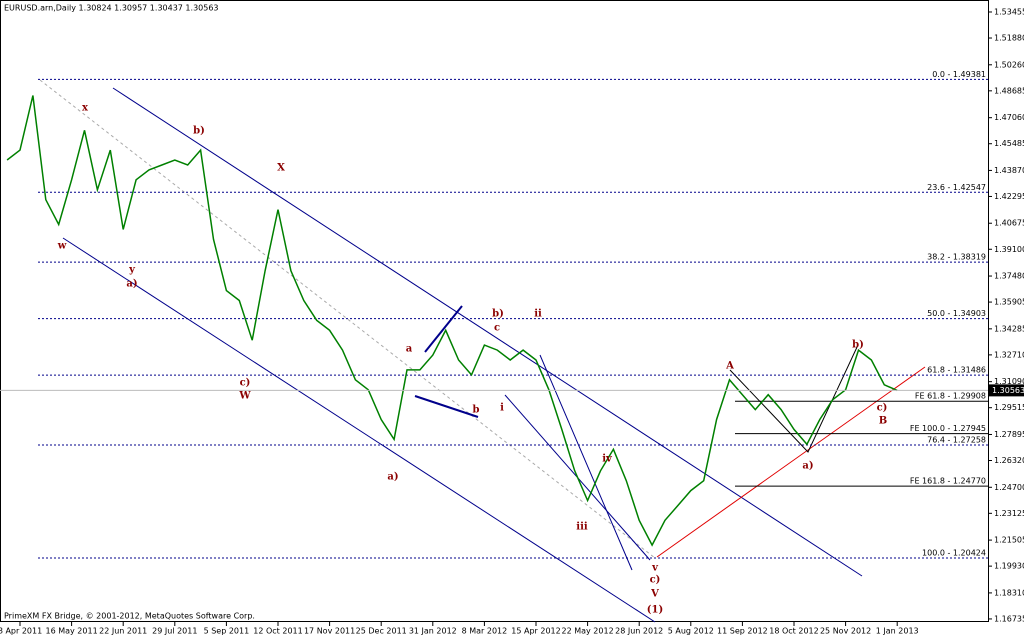 The width and height of the screenshot is (1024, 636). I want to click on y-tick-label: 1.47060, so click(1009, 117).